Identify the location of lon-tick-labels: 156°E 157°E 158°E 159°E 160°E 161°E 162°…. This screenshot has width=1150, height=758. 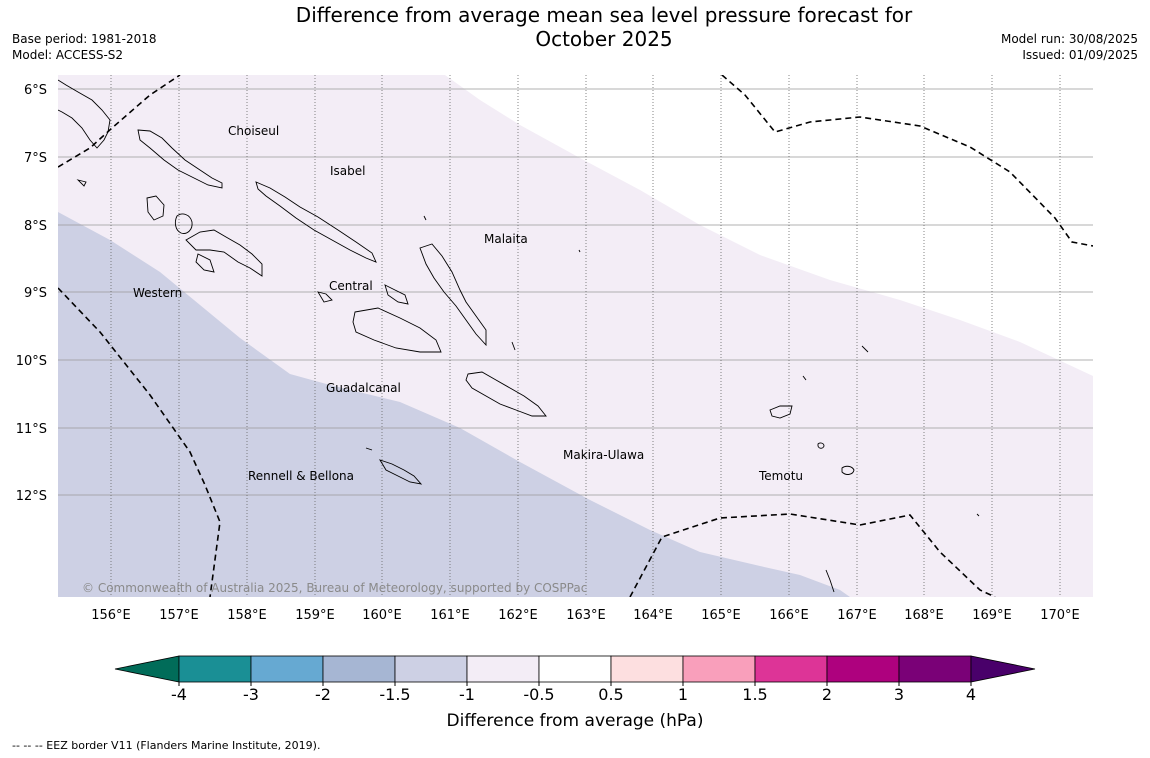
(585, 615).